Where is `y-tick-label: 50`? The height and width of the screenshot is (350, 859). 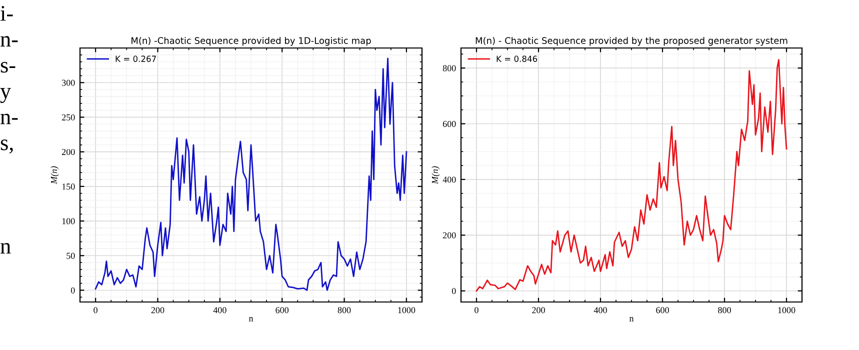 y-tick-label: 50 is located at coordinates (70, 255).